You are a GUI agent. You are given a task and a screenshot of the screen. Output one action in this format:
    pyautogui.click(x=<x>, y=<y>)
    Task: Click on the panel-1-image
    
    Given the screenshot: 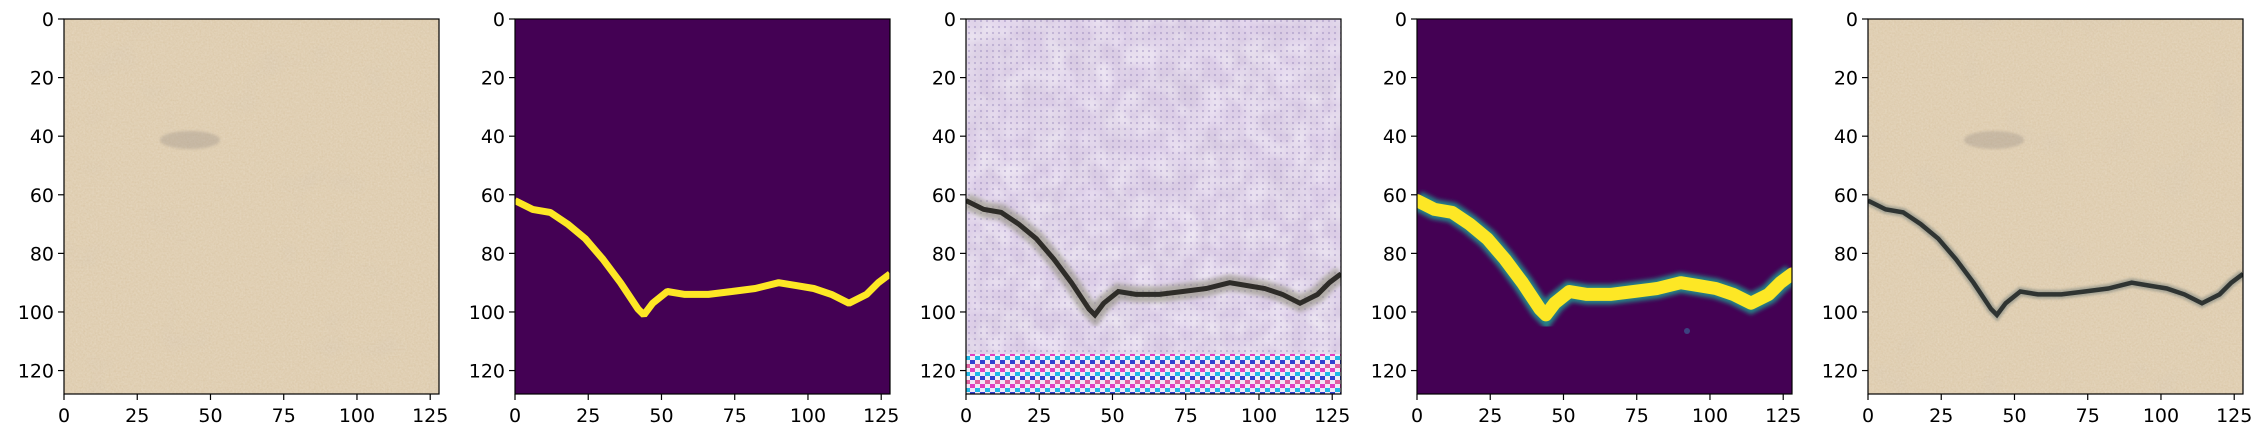 What is the action you would take?
    pyautogui.click(x=251, y=206)
    